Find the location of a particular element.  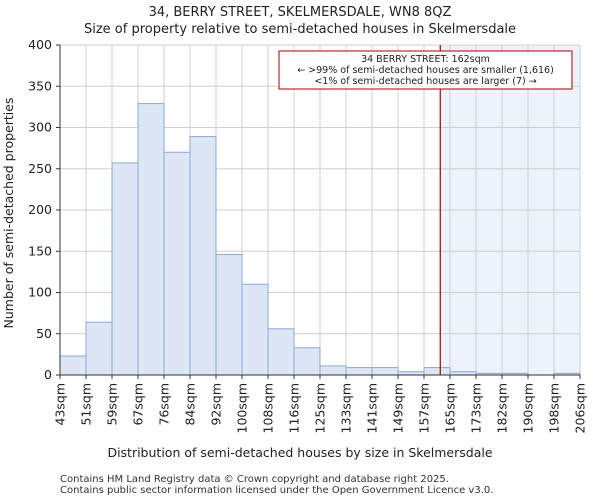

bar-76sqm is located at coordinates (177, 263).